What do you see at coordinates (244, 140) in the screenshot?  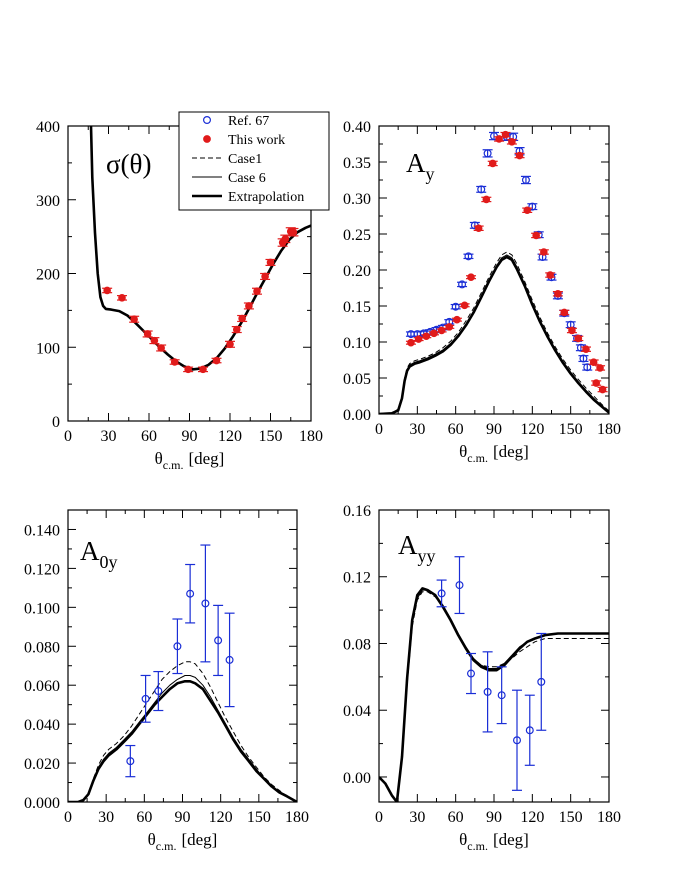 I see `legend-entry-this-work: This work` at bounding box center [244, 140].